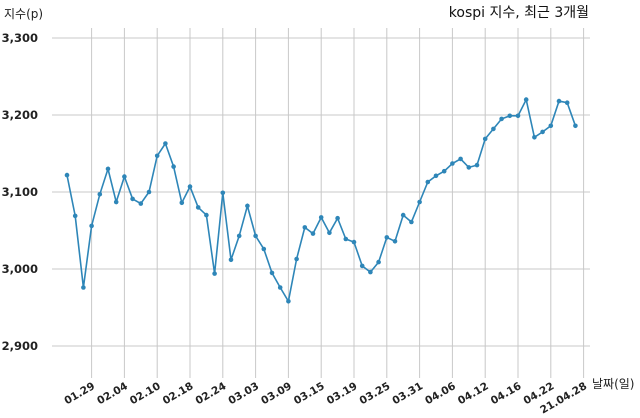  What do you see at coordinates (375, 393) in the screenshot?
I see `x-tick-label: 03.25` at bounding box center [375, 393].